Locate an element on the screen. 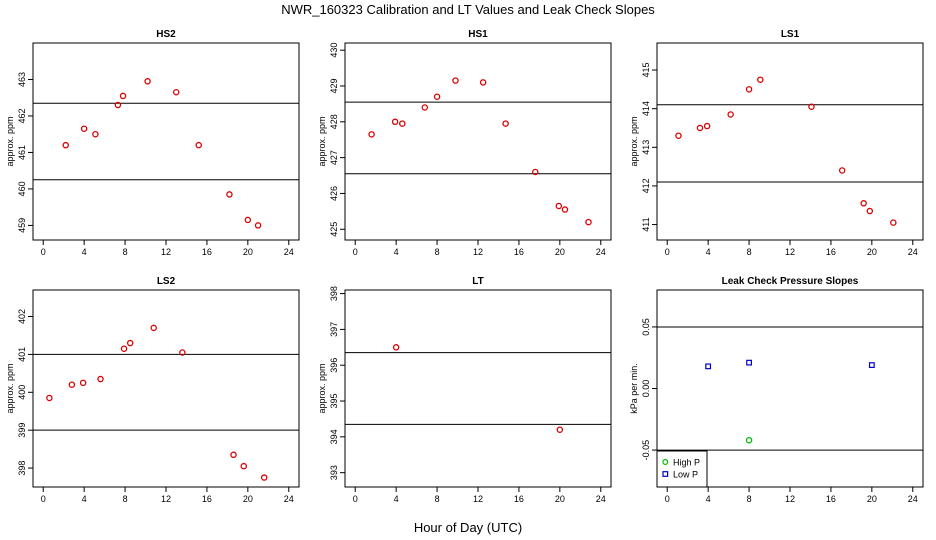 The height and width of the screenshot is (540, 936). y-tick-label: 400 is located at coordinates (22, 392).